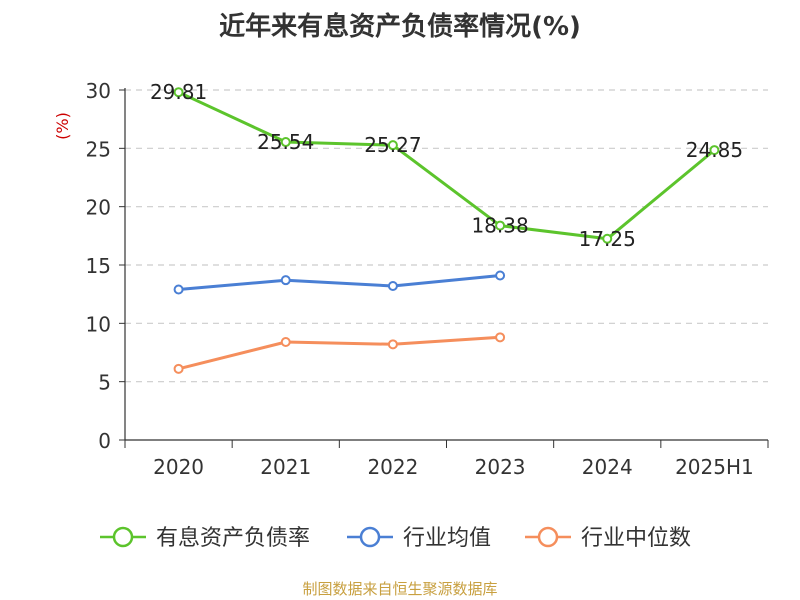 The image size is (800, 600). What do you see at coordinates (98, 324) in the screenshot?
I see `y-tick-label: 10` at bounding box center [98, 324].